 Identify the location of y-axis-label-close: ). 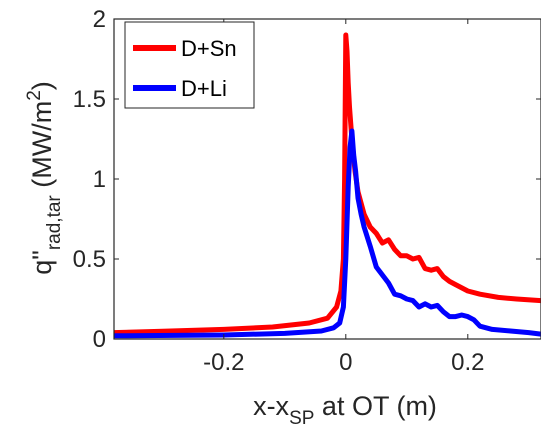
(42, 85).